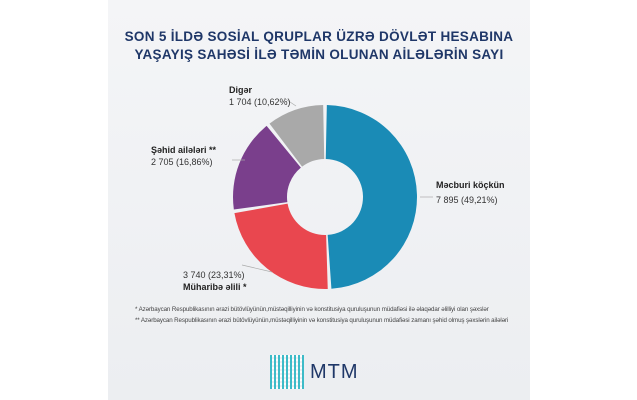 Image resolution: width=637 pixels, height=400 pixels. What do you see at coordinates (257, 268) in the screenshot?
I see `leader-line-muharibe` at bounding box center [257, 268].